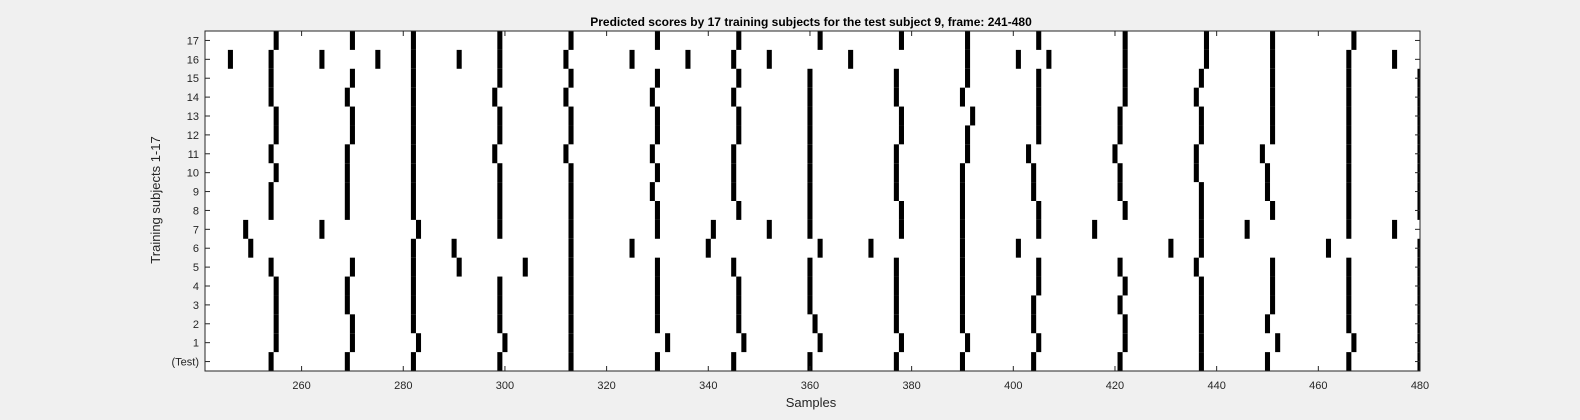 This screenshot has width=1580, height=420. Describe the element at coordinates (193, 136) in the screenshot. I see `y-tick-label-12: 12` at that location.